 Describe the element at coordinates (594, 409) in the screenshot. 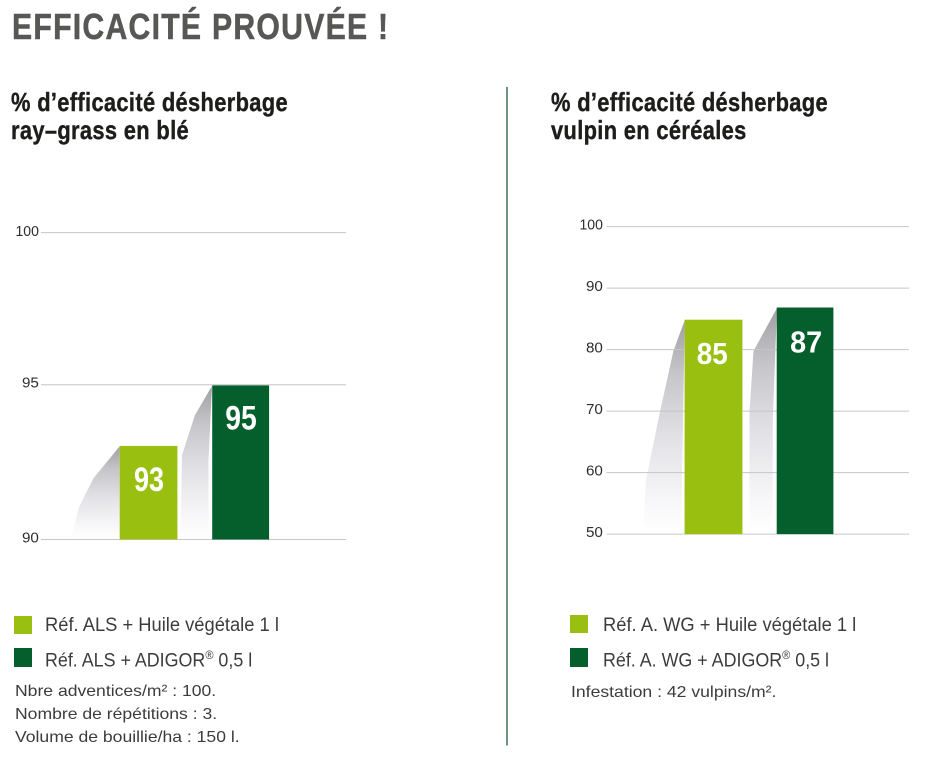

I see `svg-text: 70` at that location.